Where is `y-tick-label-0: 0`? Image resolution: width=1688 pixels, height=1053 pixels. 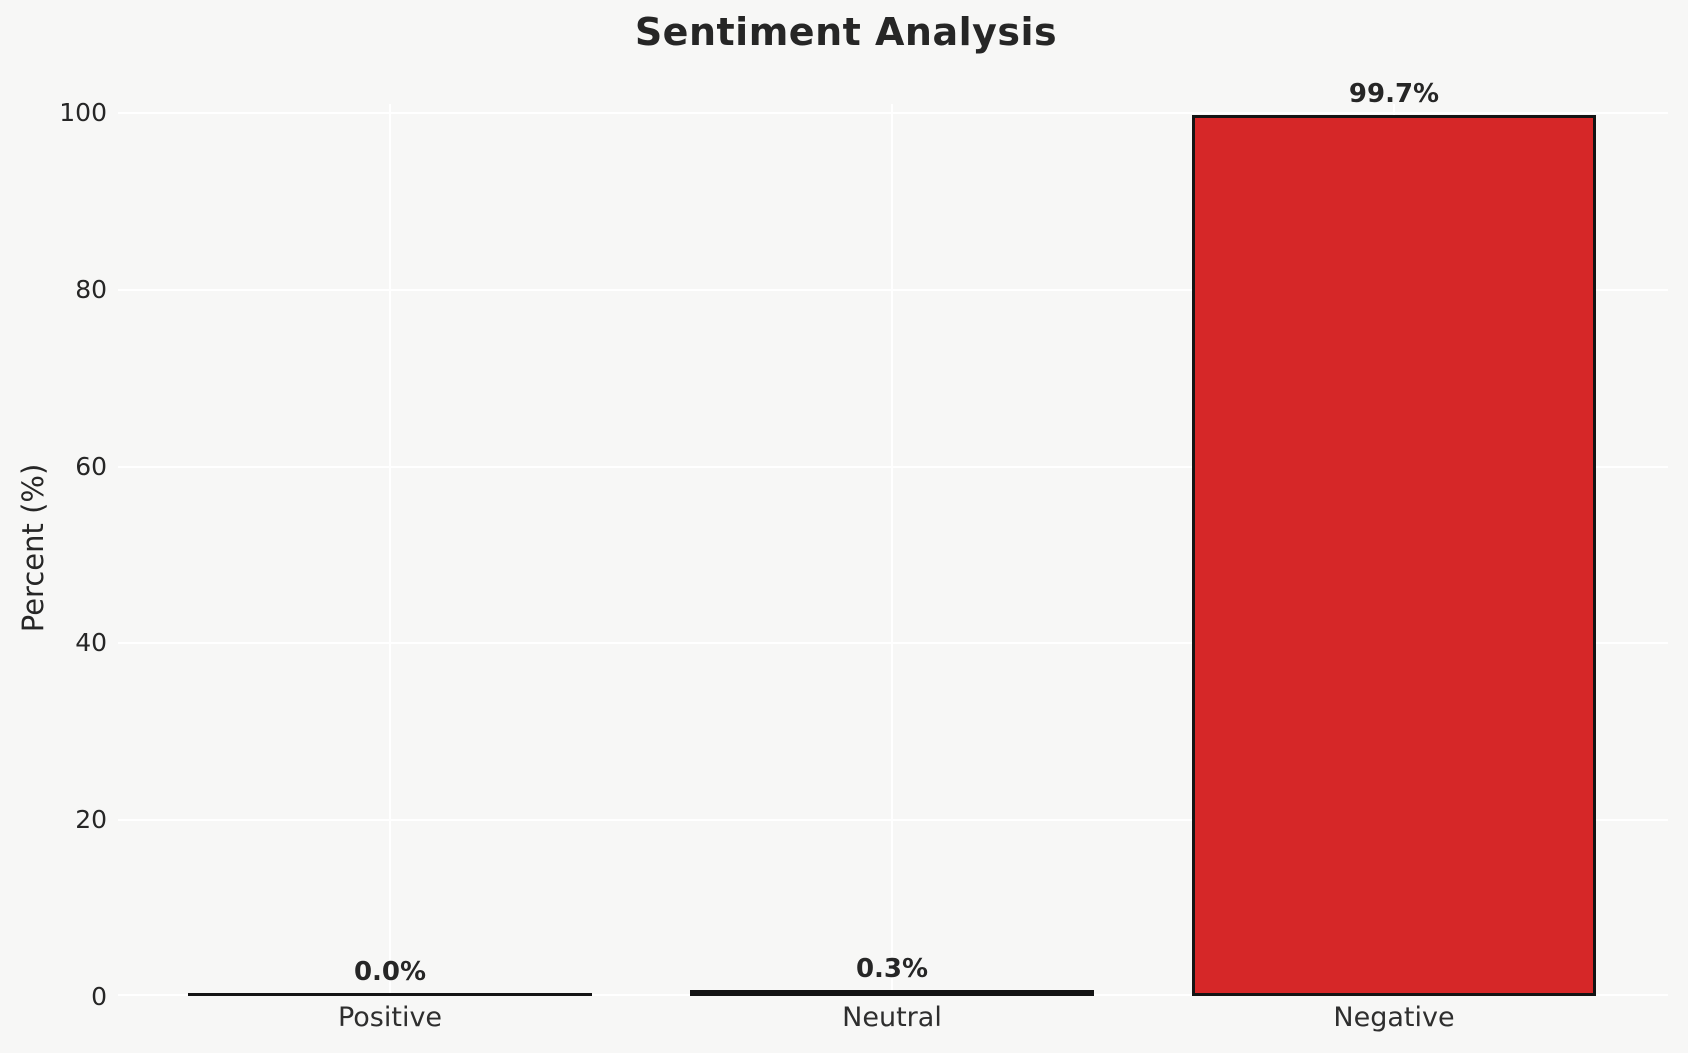
y-tick-label-0: 0 is located at coordinates (99, 996).